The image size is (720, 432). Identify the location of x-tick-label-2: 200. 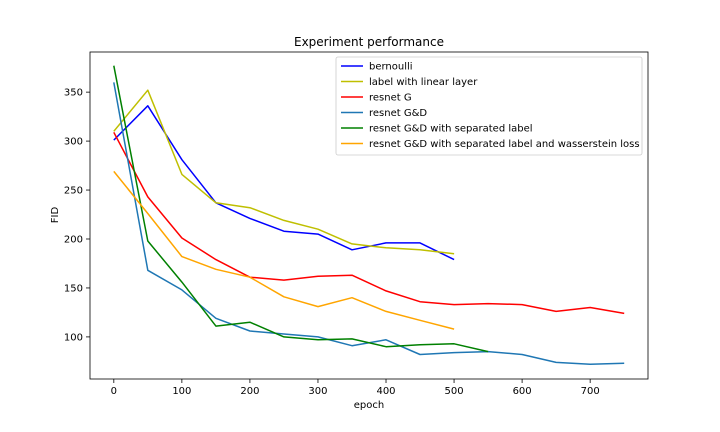
(249, 391).